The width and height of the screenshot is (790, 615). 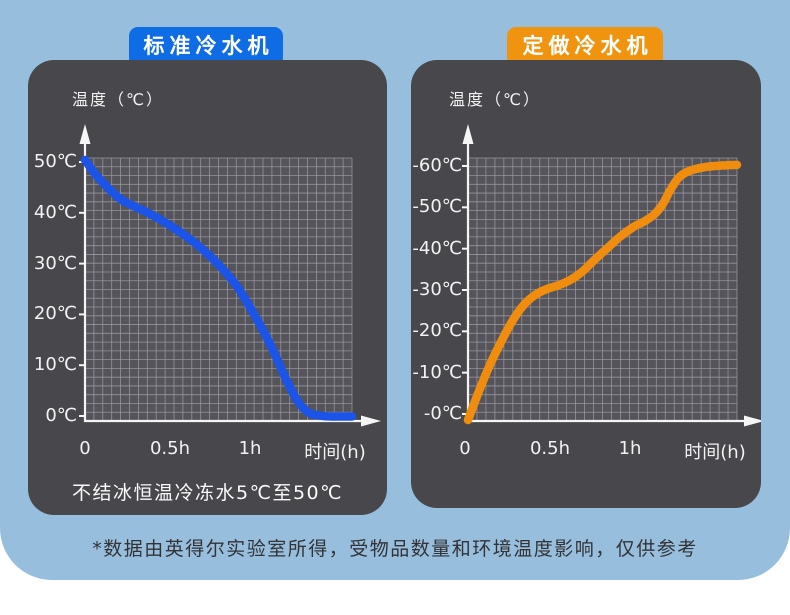 What do you see at coordinates (437, 289) in the screenshot?
I see `y-tick-label: -30℃` at bounding box center [437, 289].